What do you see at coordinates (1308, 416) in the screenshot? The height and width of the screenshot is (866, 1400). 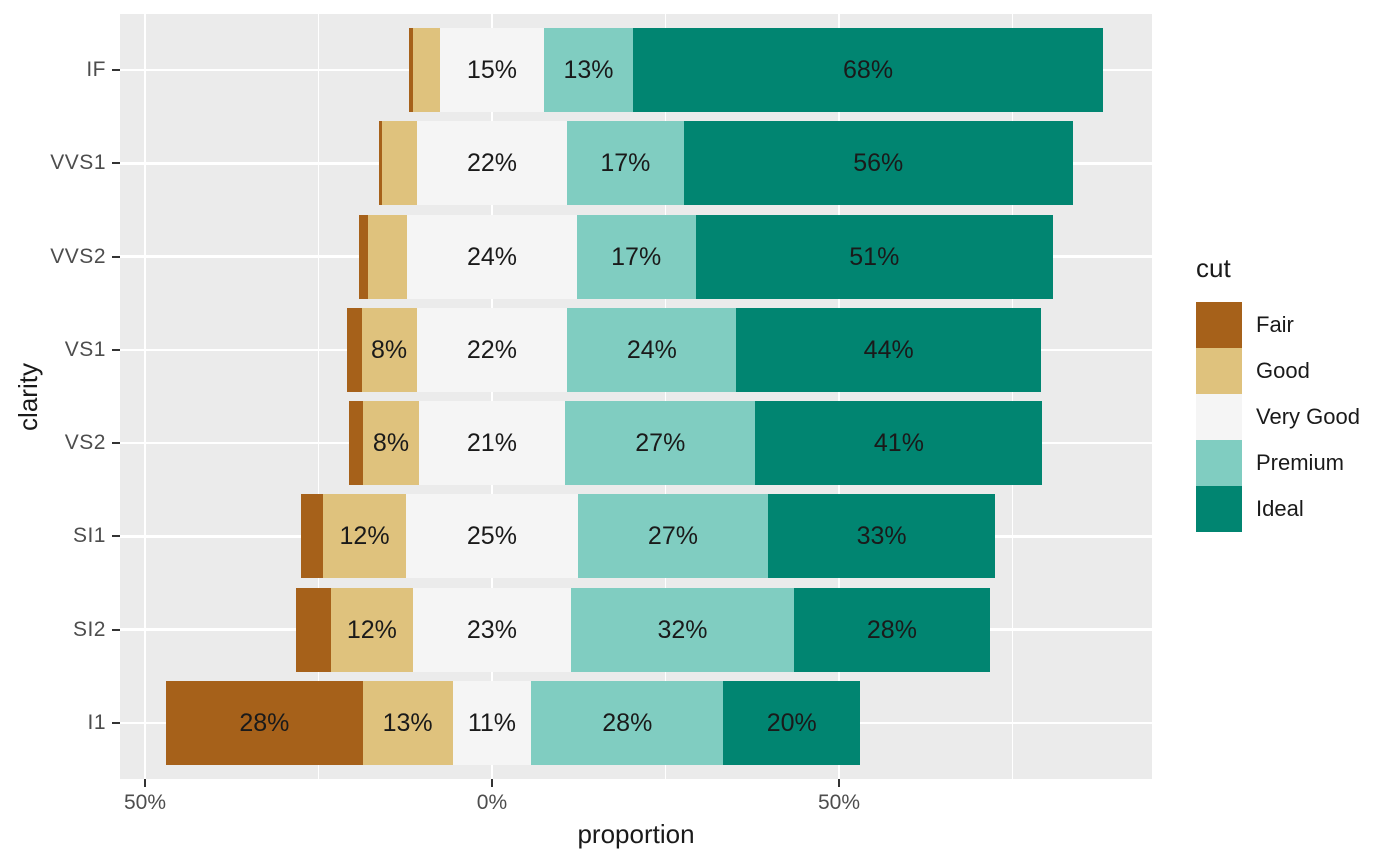 I see `legend-label: Very Good` at bounding box center [1308, 416].